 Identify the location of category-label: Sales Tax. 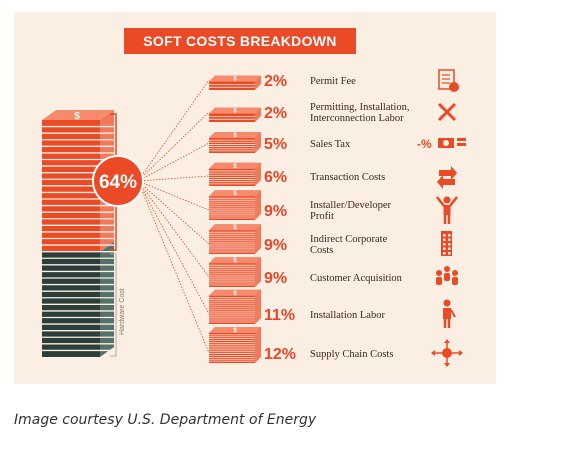
(330, 144).